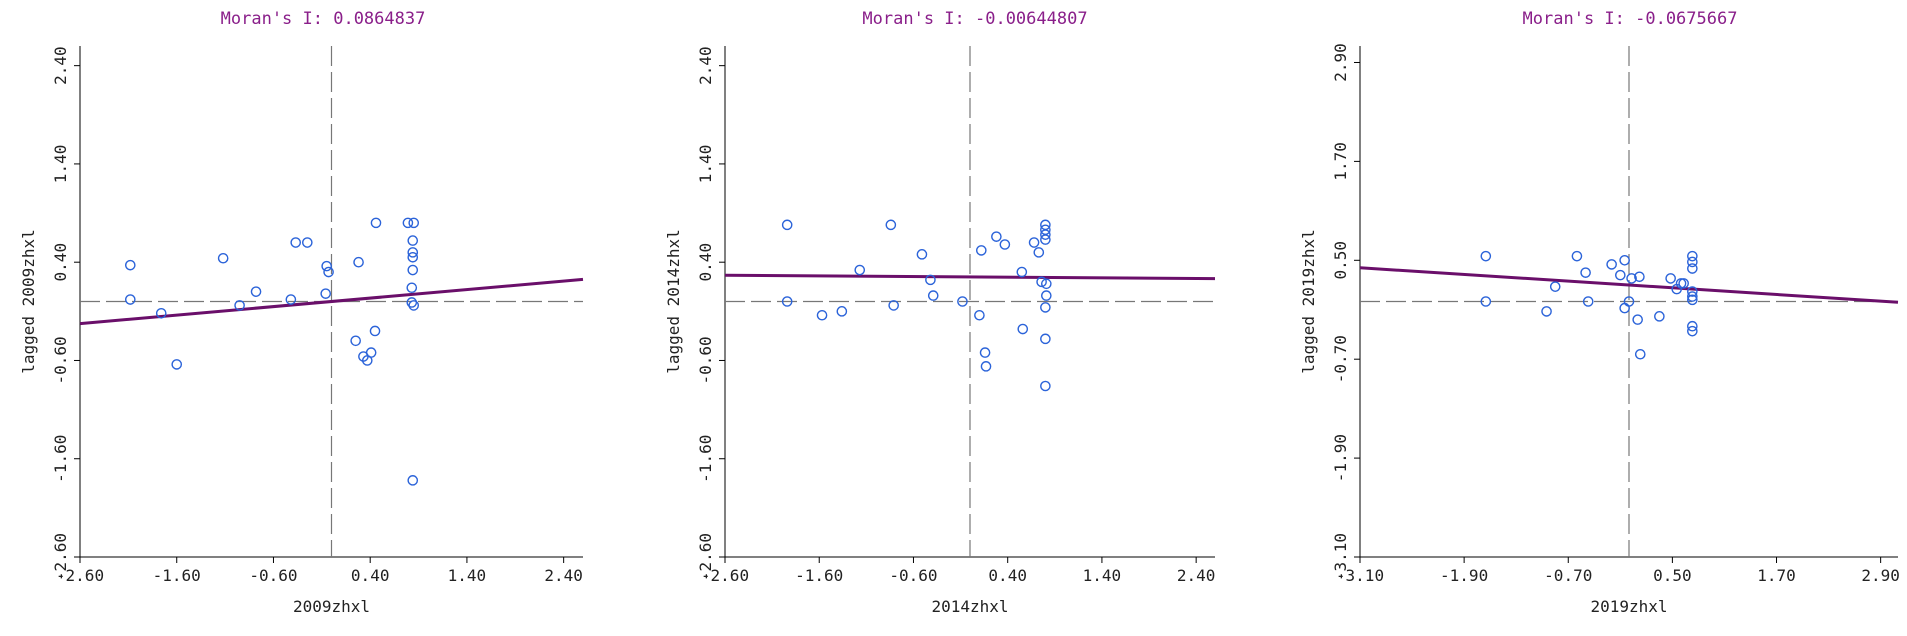 The image size is (1907, 636). What do you see at coordinates (331, 606) in the screenshot?
I see `x-axis-label: 2009zhxl` at bounding box center [331, 606].